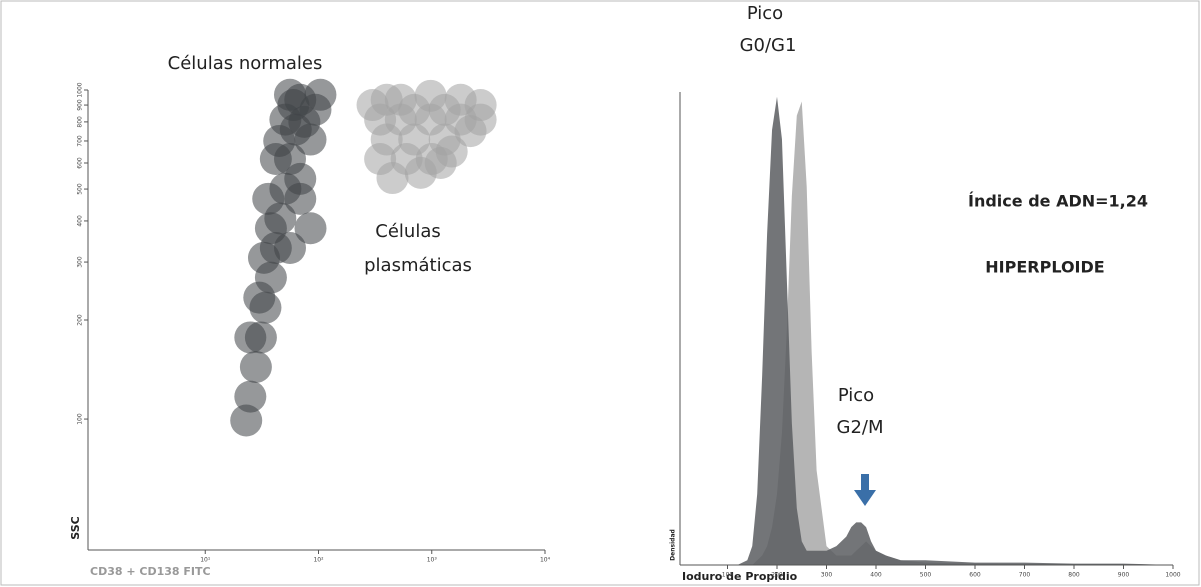 The width and height of the screenshot is (1201, 587). Describe the element at coordinates (865, 490) in the screenshot. I see `arrow` at that location.